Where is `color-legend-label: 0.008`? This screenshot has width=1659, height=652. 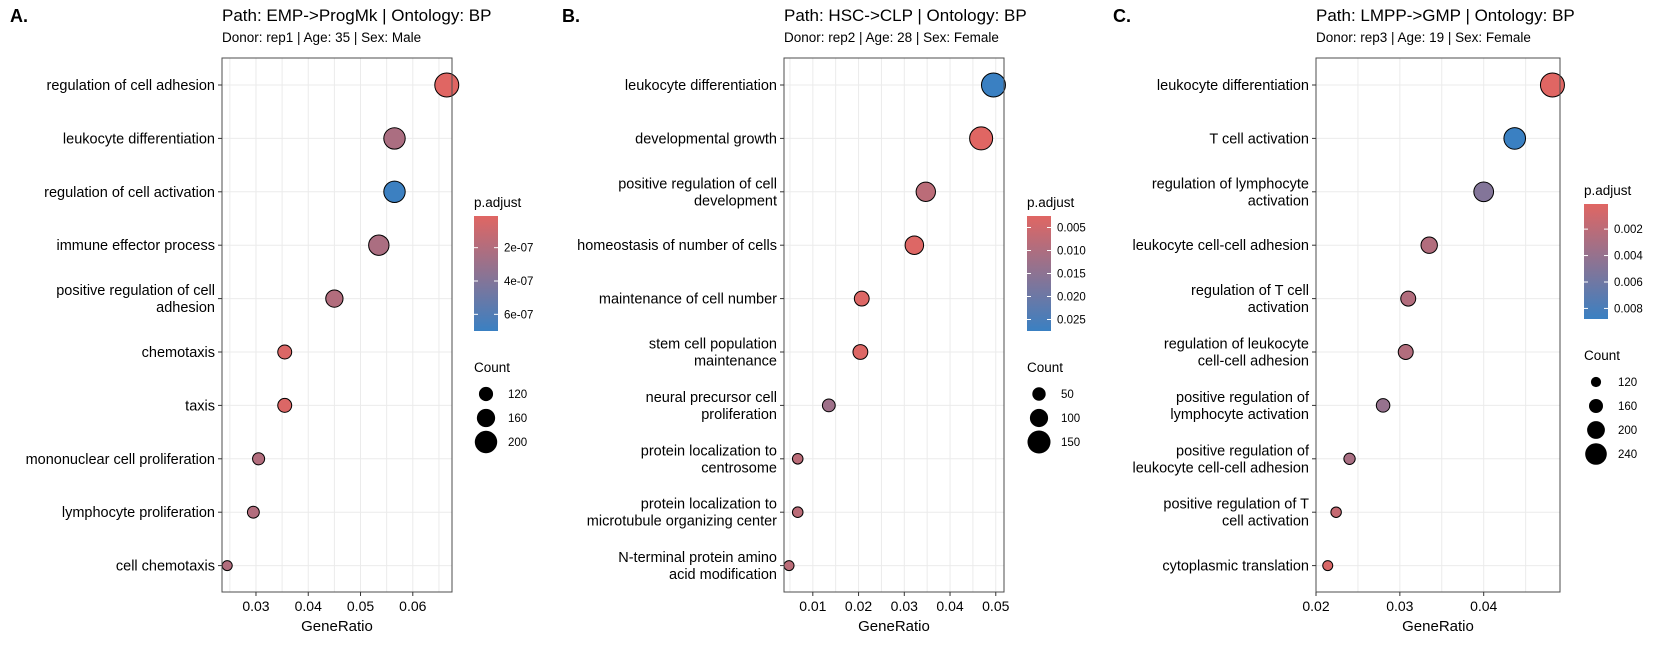
color-legend-label: 0.008 is located at coordinates (1628, 309).